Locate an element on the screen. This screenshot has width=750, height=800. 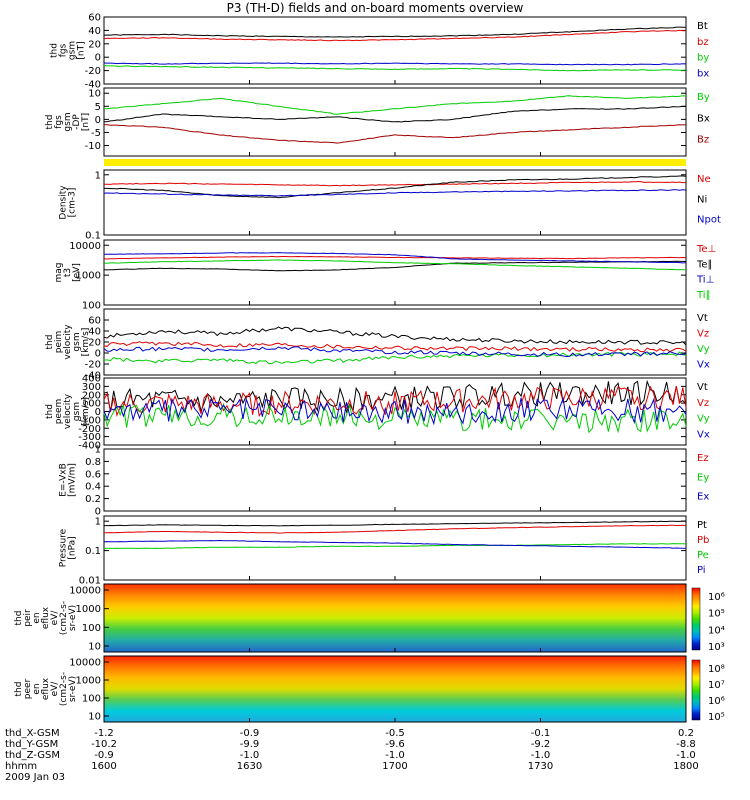
legend-Ez: Ez is located at coordinates (703, 458).